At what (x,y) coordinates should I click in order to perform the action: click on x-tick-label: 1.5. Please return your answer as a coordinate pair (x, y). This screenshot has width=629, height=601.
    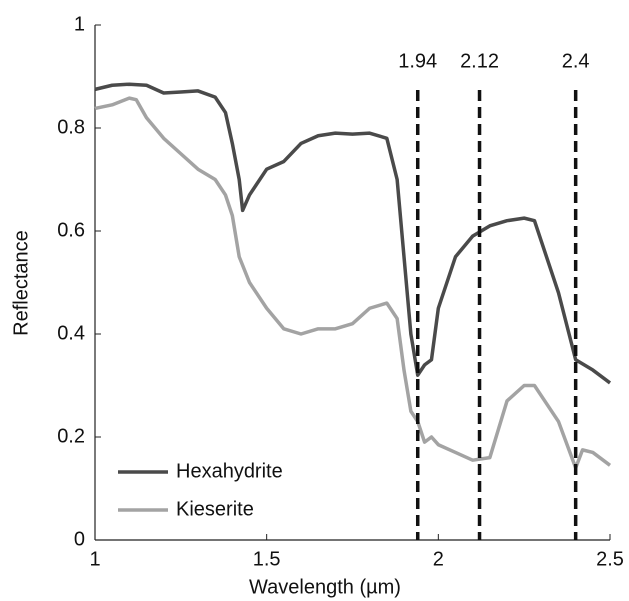
    Looking at the image, I should click on (267, 559).